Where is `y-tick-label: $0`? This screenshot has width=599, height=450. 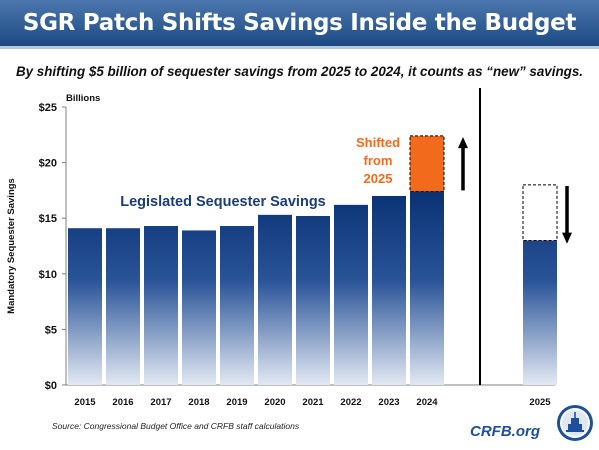 y-tick-label: $0 is located at coordinates (51, 386).